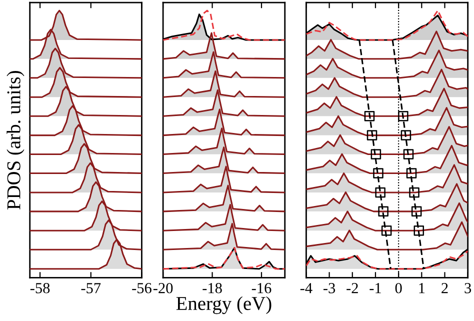 This screenshot has height=321, width=474. Describe the element at coordinates (262, 288) in the screenshot. I see `x-tick-label: -16` at that location.